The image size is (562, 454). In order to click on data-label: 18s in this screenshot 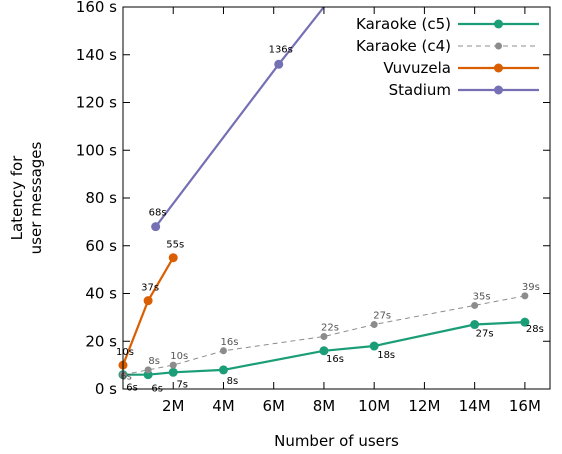, I will do `click(386, 355)`.